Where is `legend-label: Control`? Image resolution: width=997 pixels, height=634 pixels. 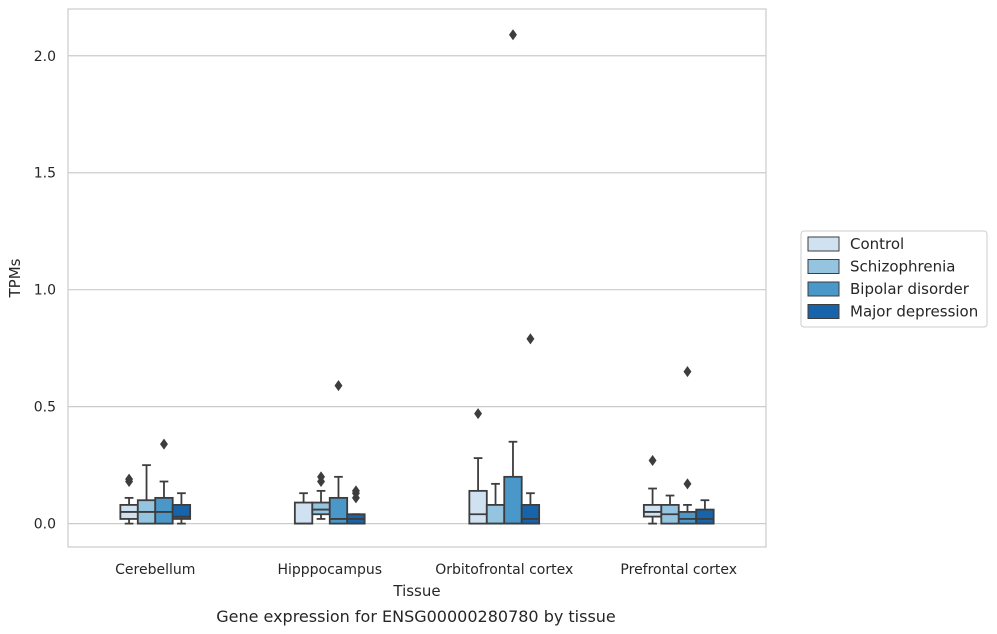 legend-label: Control is located at coordinates (877, 244).